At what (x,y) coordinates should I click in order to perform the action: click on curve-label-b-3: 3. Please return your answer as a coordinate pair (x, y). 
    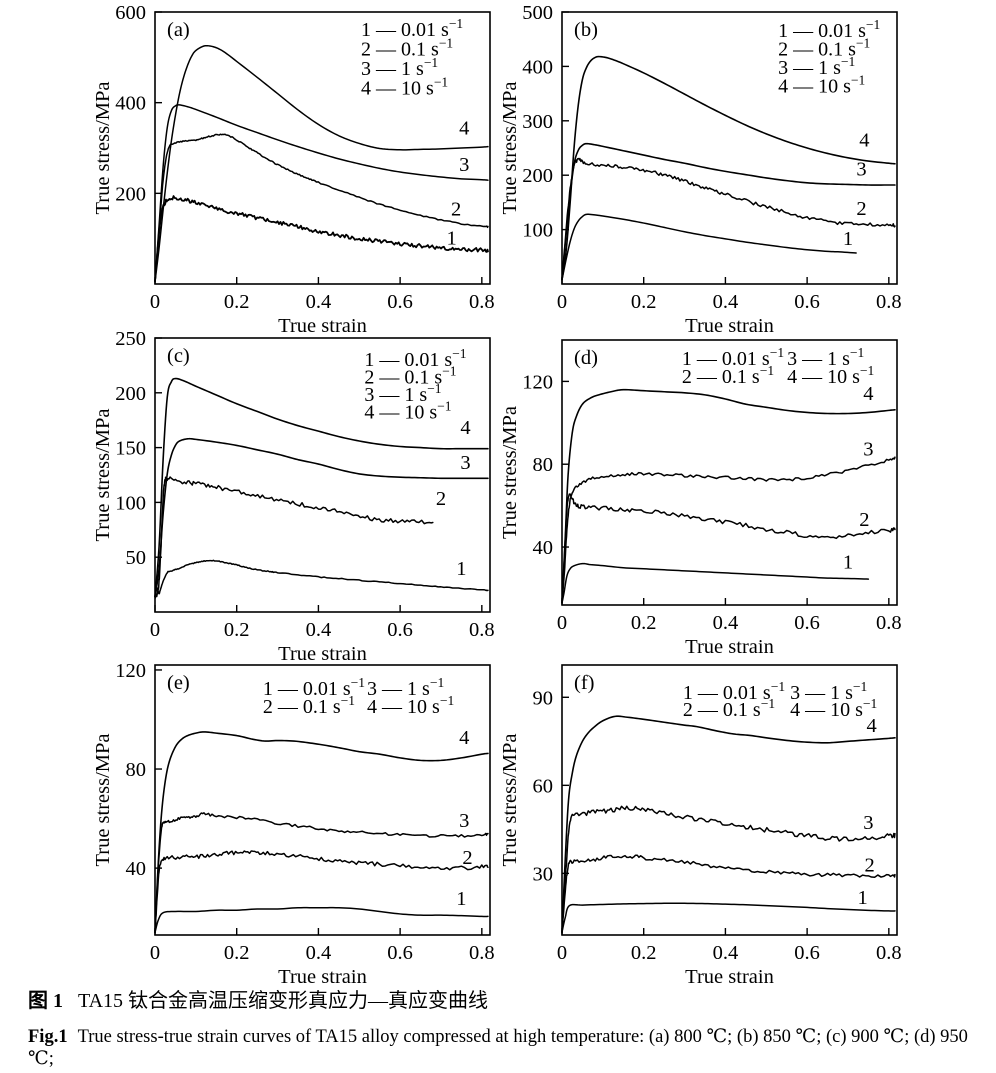
    Looking at the image, I should click on (861, 170).